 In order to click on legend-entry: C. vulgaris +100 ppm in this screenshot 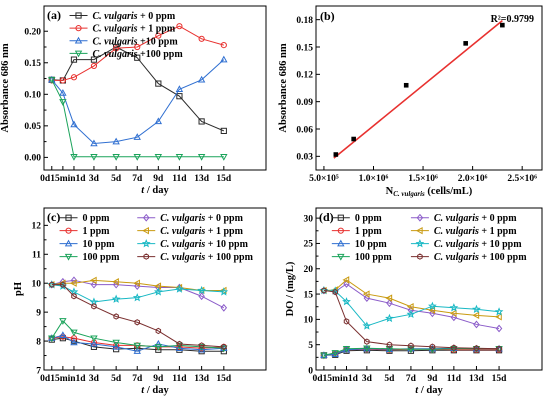, I will do `click(138, 54)`.